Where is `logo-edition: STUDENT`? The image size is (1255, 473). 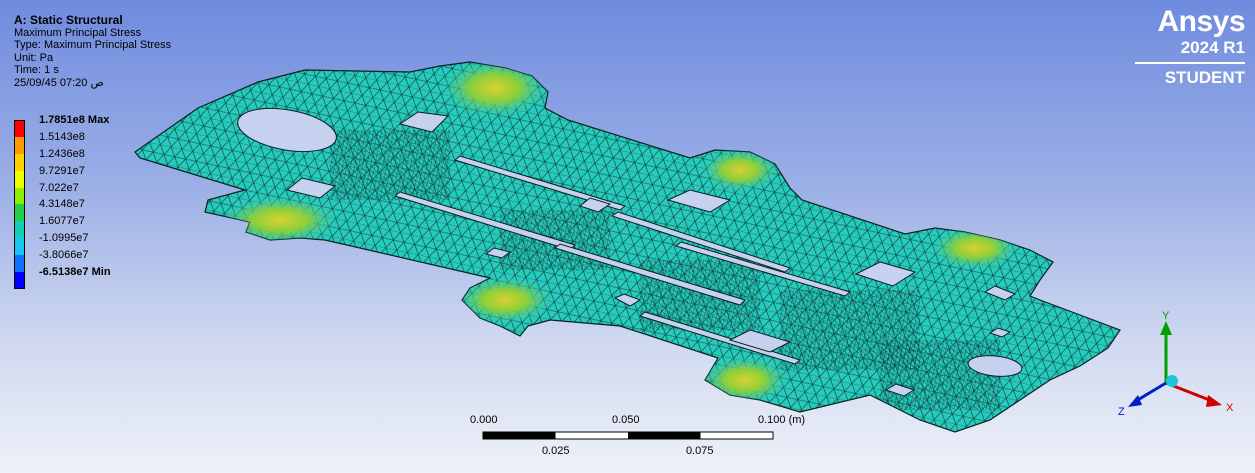
logo-edition: STUDENT is located at coordinates (1204, 77).